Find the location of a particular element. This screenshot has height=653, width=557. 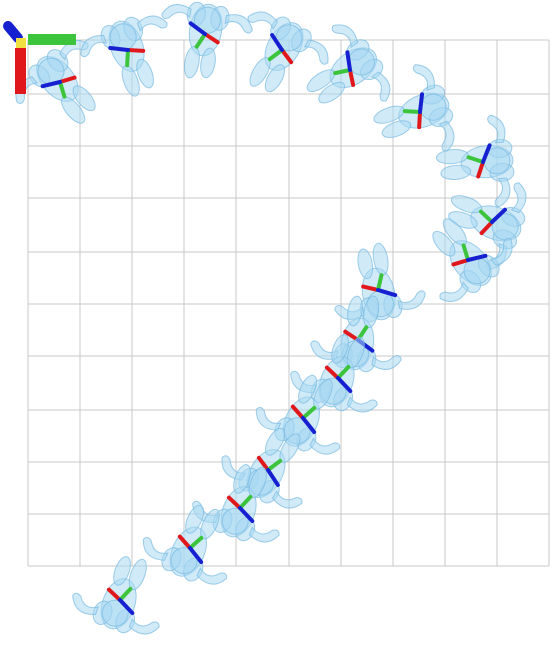

x-axis-icon is located at coordinates (20, 71).